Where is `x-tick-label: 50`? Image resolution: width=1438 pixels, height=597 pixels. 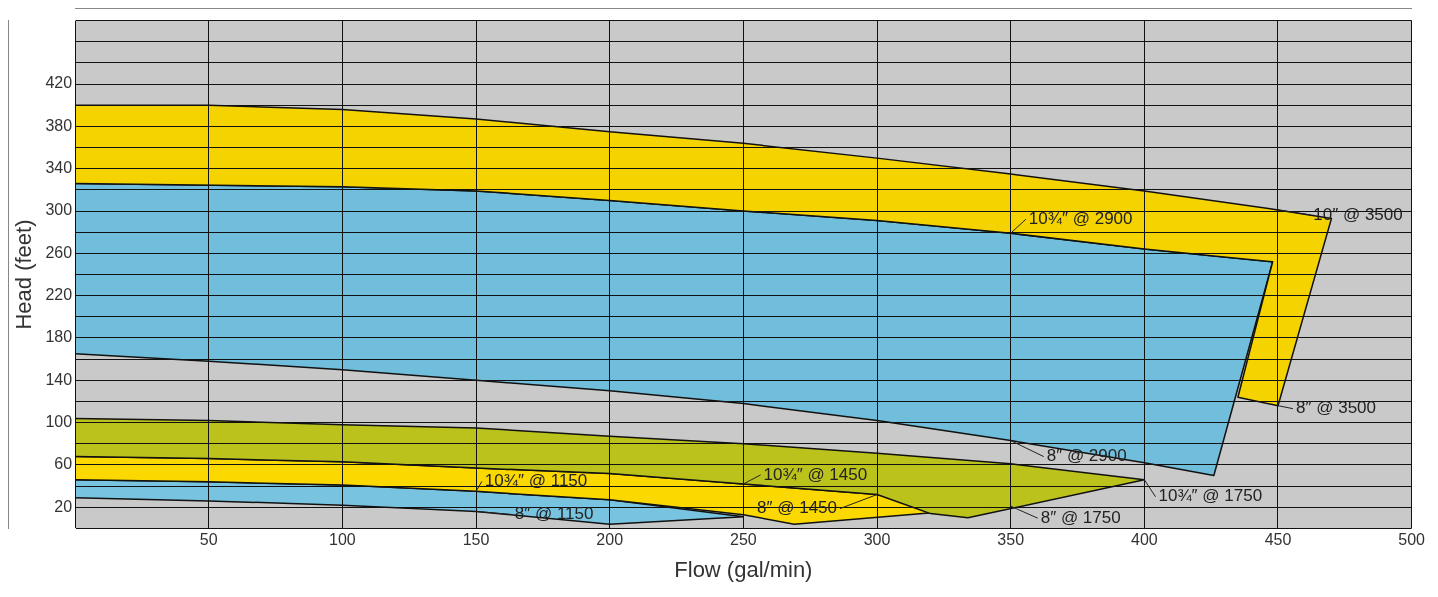 x-tick-label: 50 is located at coordinates (208, 540).